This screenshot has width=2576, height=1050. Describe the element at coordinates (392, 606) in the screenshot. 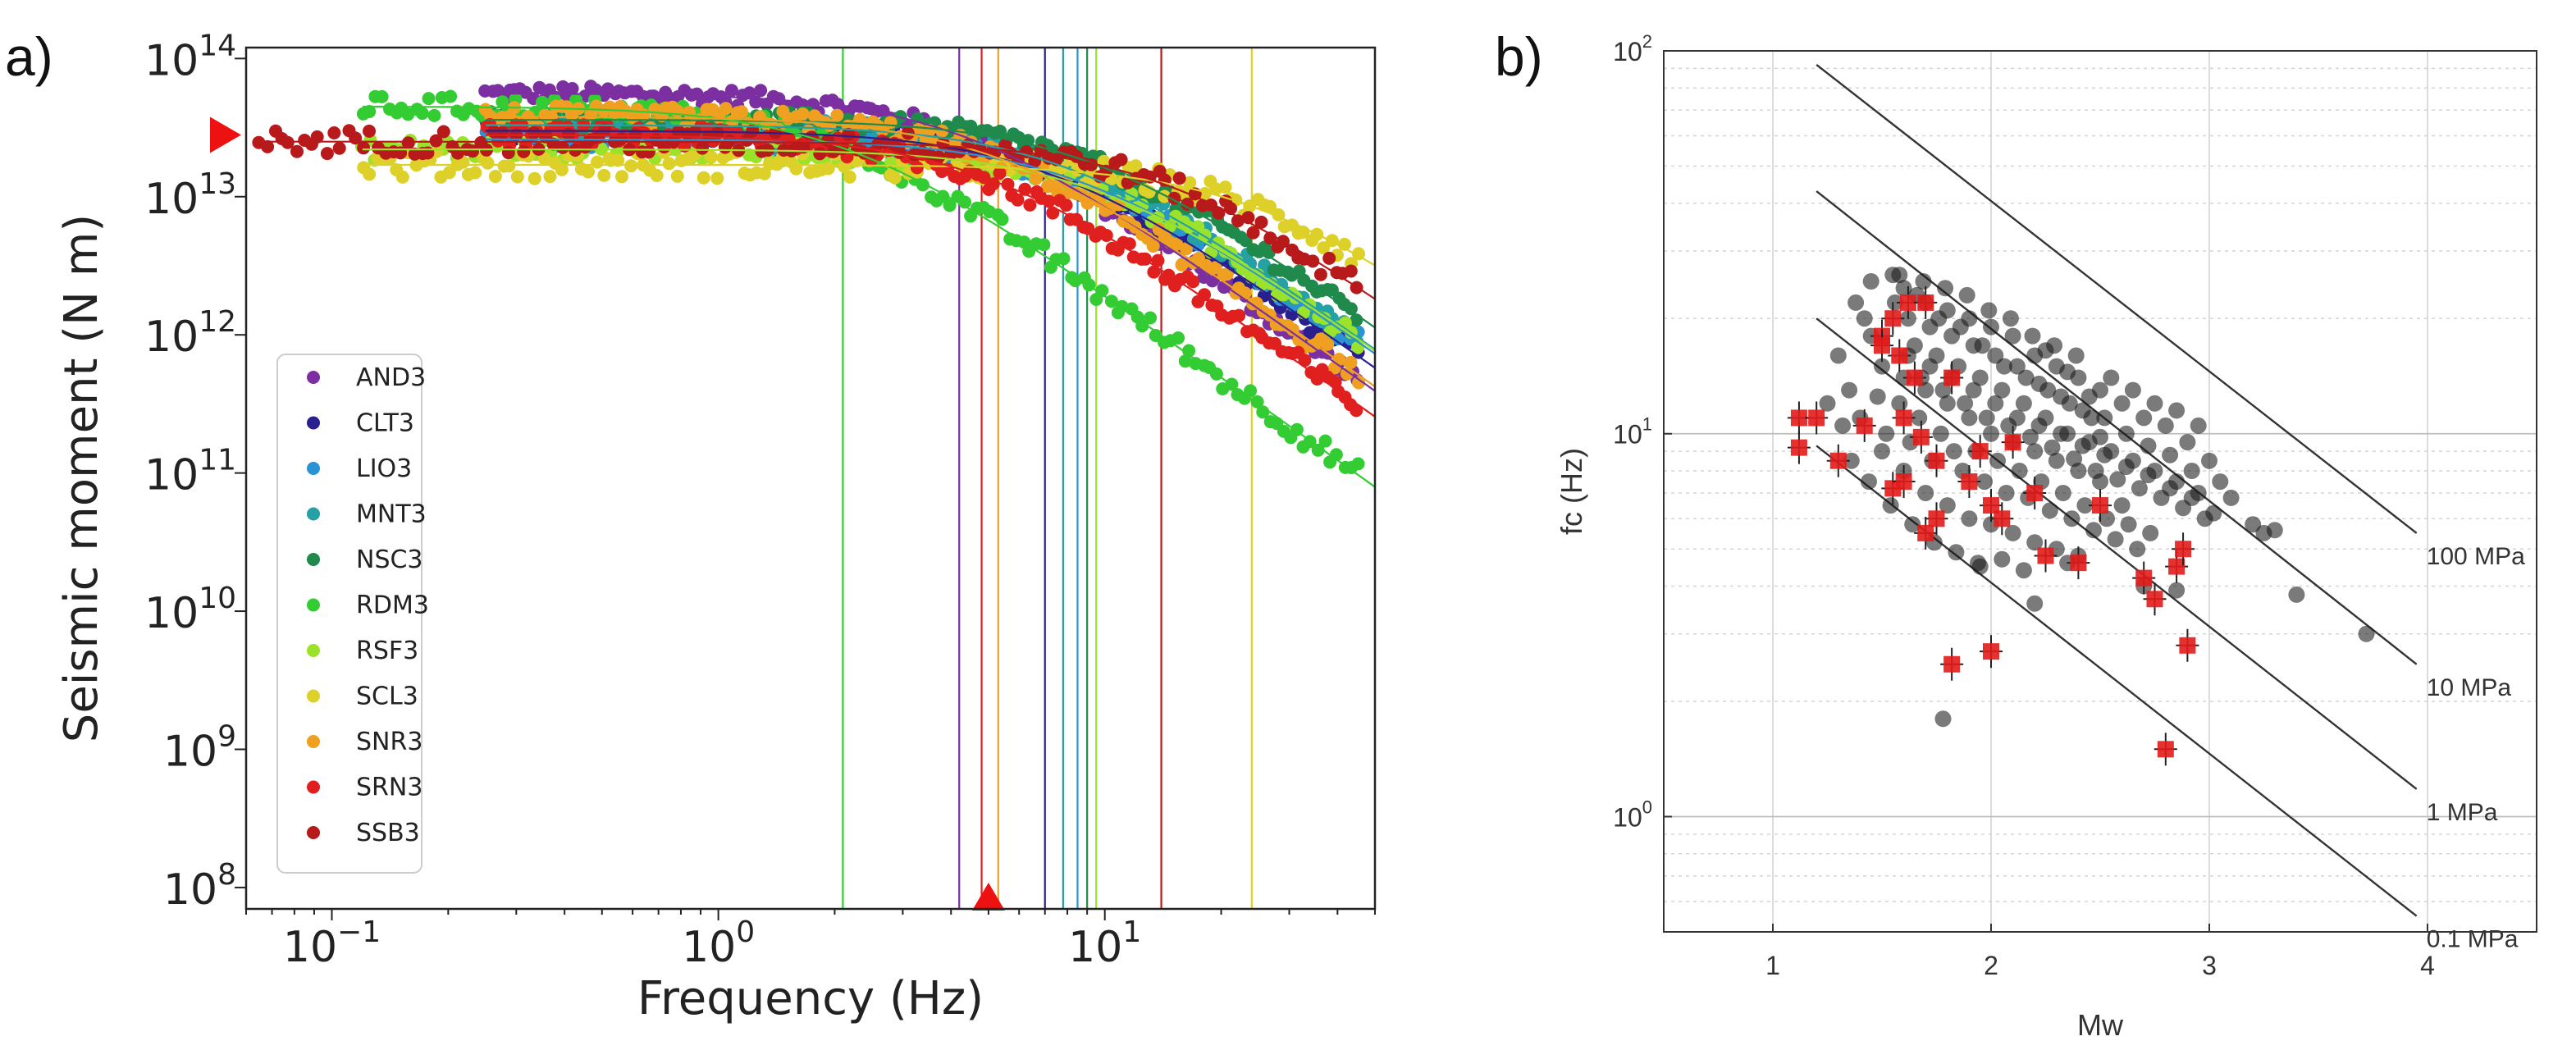

I see `legend-label-rdm3: RDM3` at that location.